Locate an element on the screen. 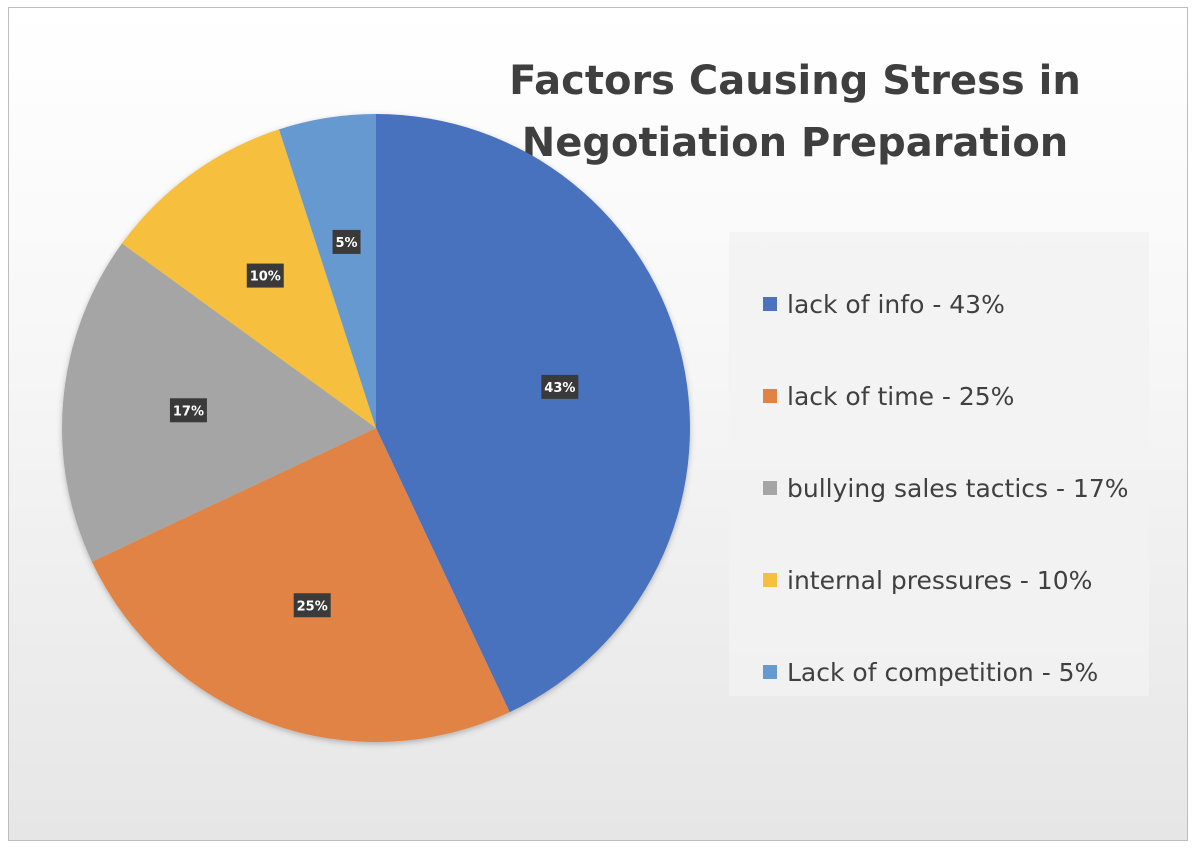 The image size is (1200, 852). pie-data-label-text: 5% is located at coordinates (346, 243).